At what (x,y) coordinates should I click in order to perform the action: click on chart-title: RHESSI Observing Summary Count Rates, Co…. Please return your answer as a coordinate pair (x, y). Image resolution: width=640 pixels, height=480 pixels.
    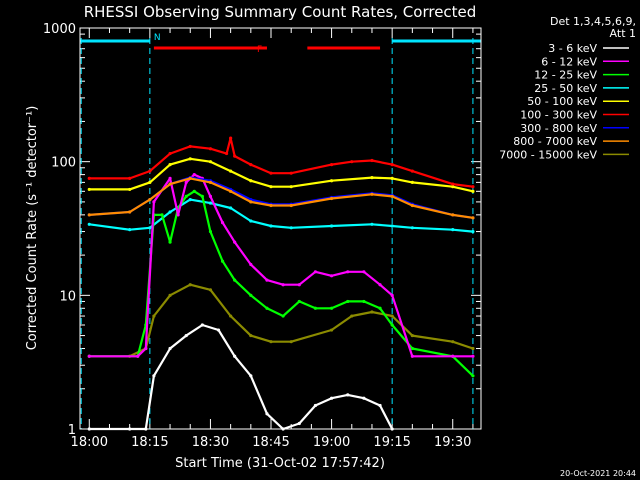
    Looking at the image, I should click on (280, 12).